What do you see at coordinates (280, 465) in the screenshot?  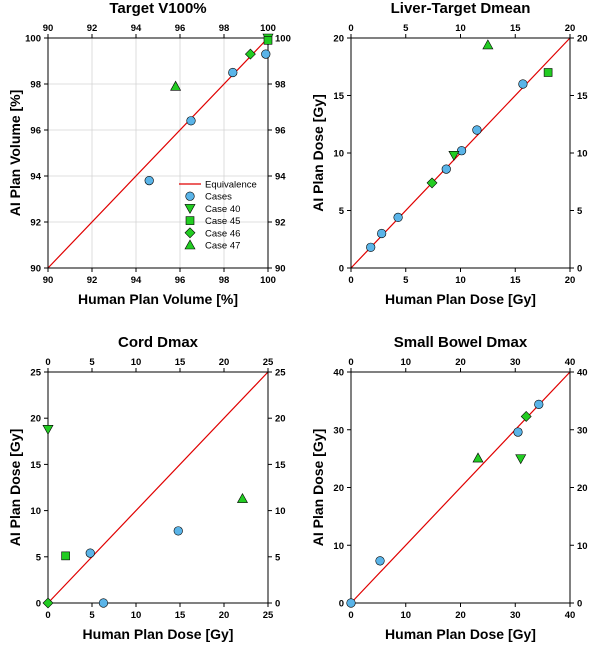 I see `y-tick-label-right: 15` at bounding box center [280, 465].